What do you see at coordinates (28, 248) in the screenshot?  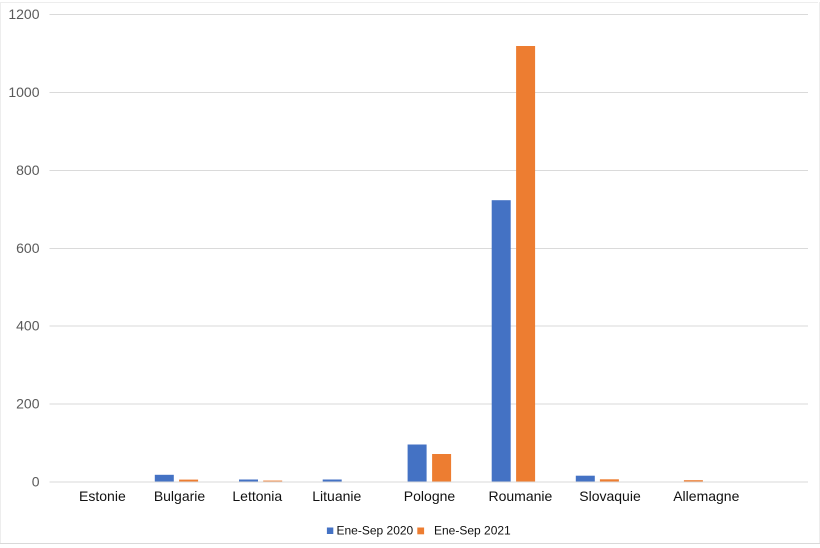 I see `svg-text: 600` at bounding box center [28, 248].